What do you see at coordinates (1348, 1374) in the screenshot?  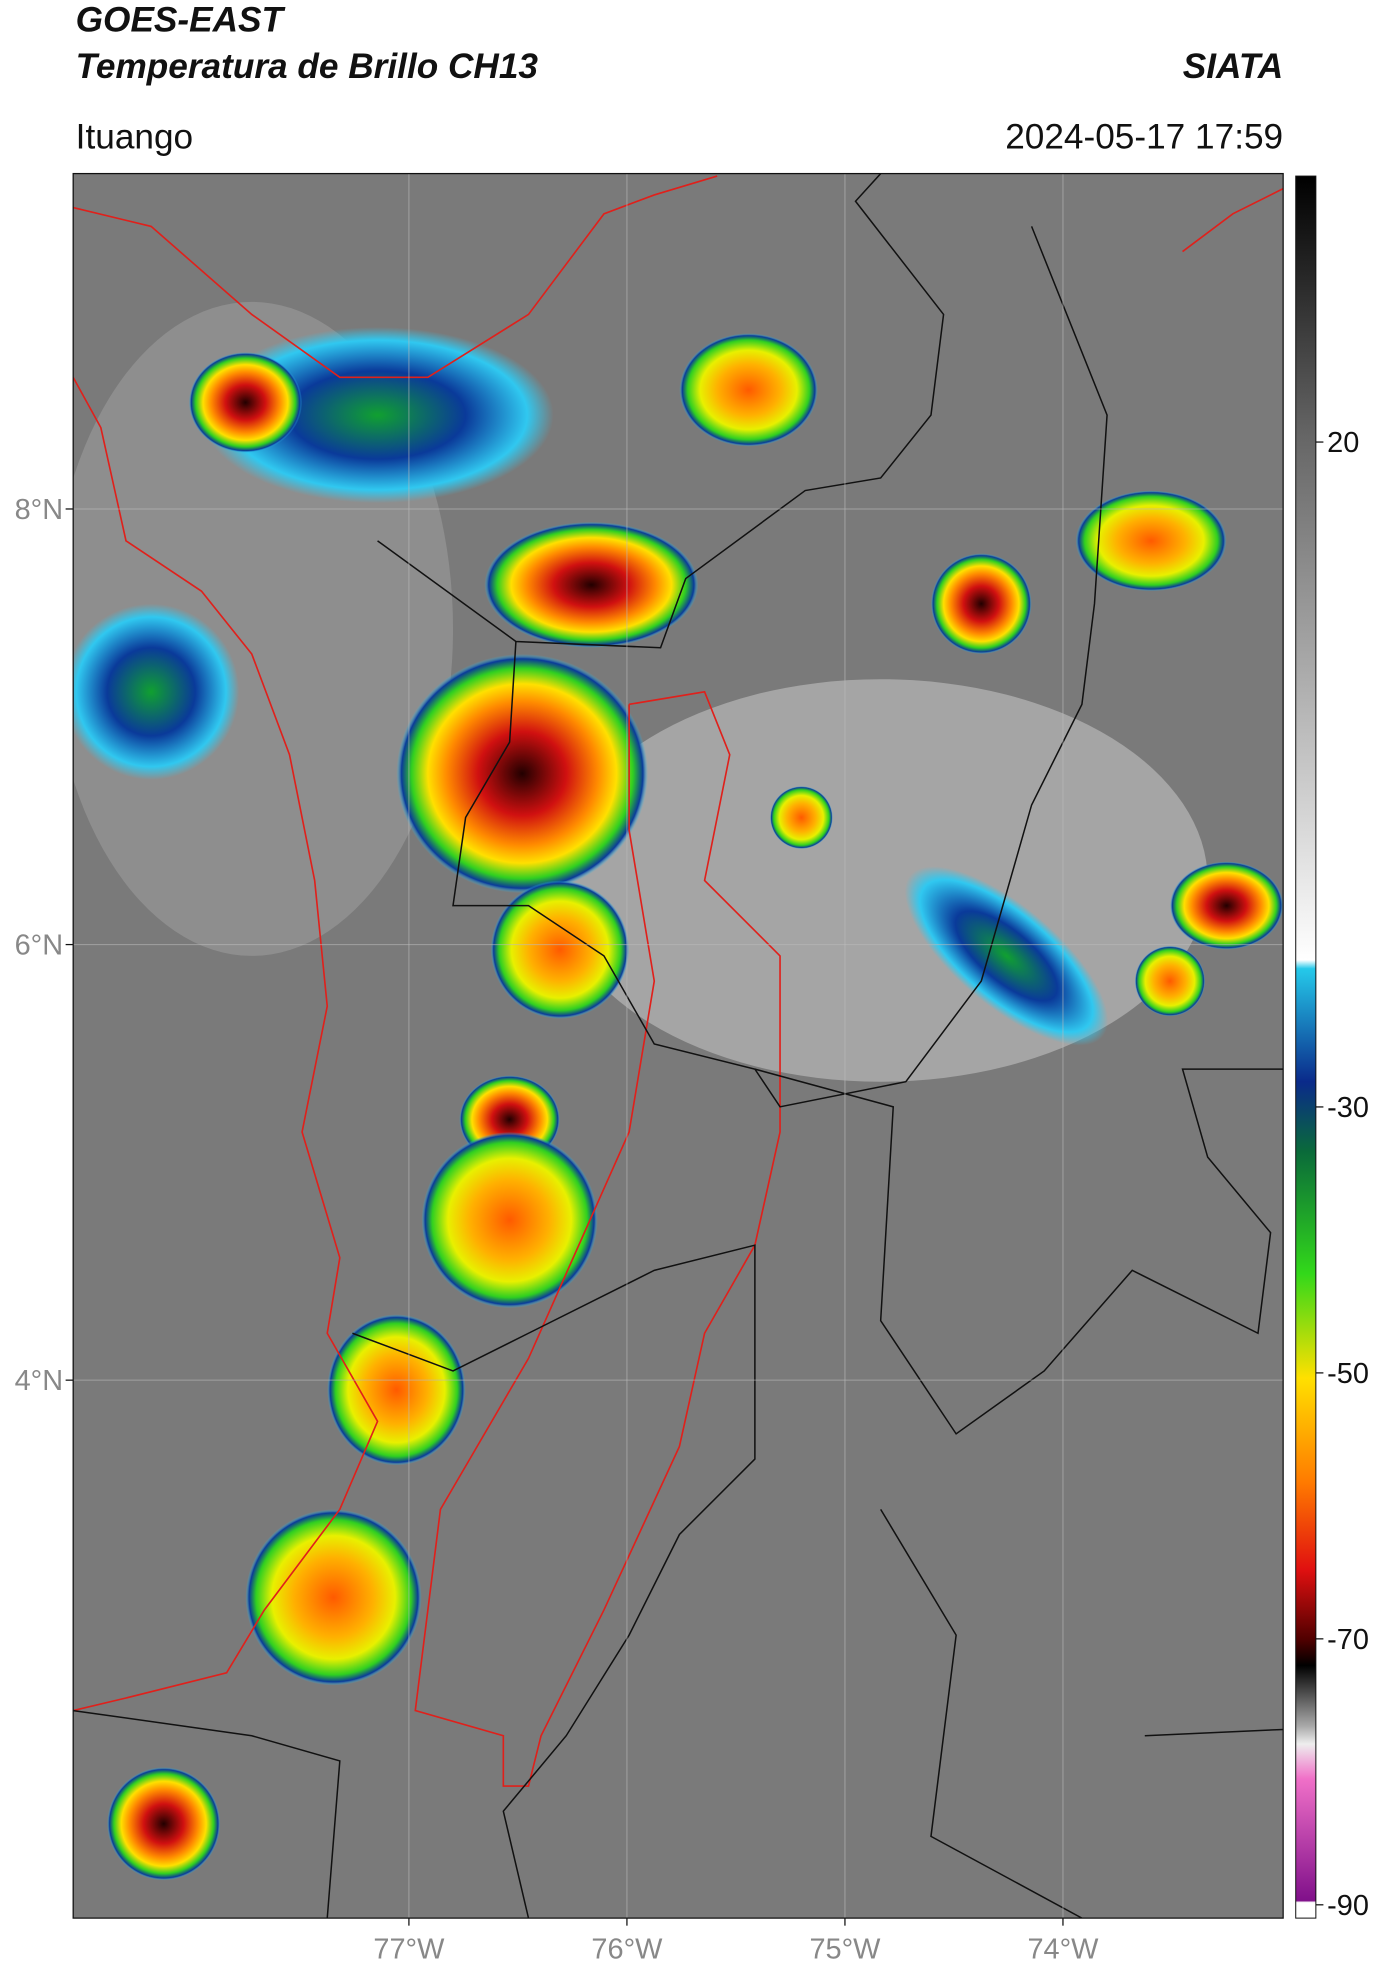 I see `colorbar-tick-label: -50` at bounding box center [1348, 1374].